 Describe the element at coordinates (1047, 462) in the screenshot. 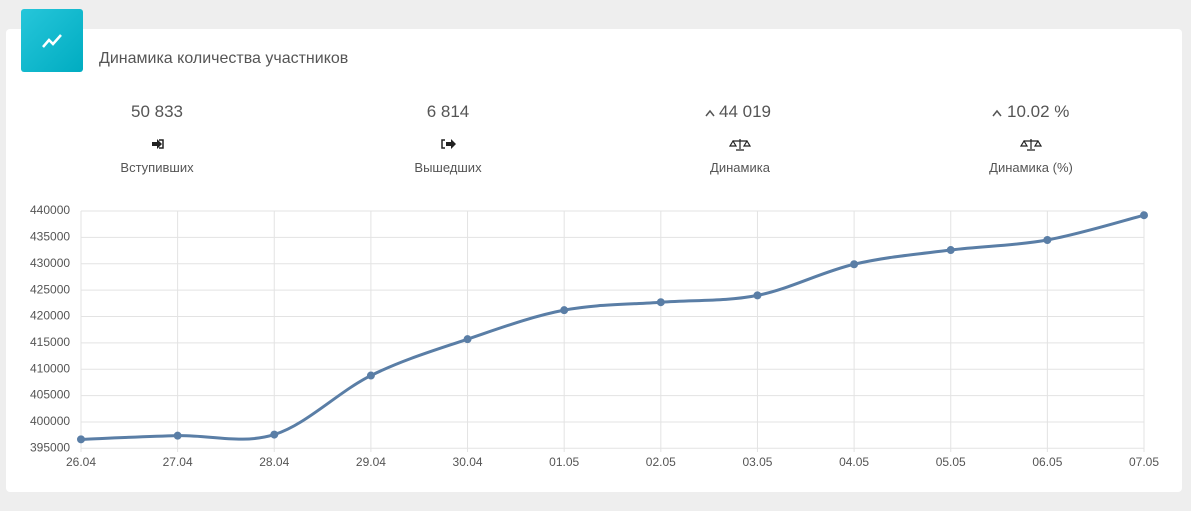

I see `x-tick-label: 06.05` at that location.